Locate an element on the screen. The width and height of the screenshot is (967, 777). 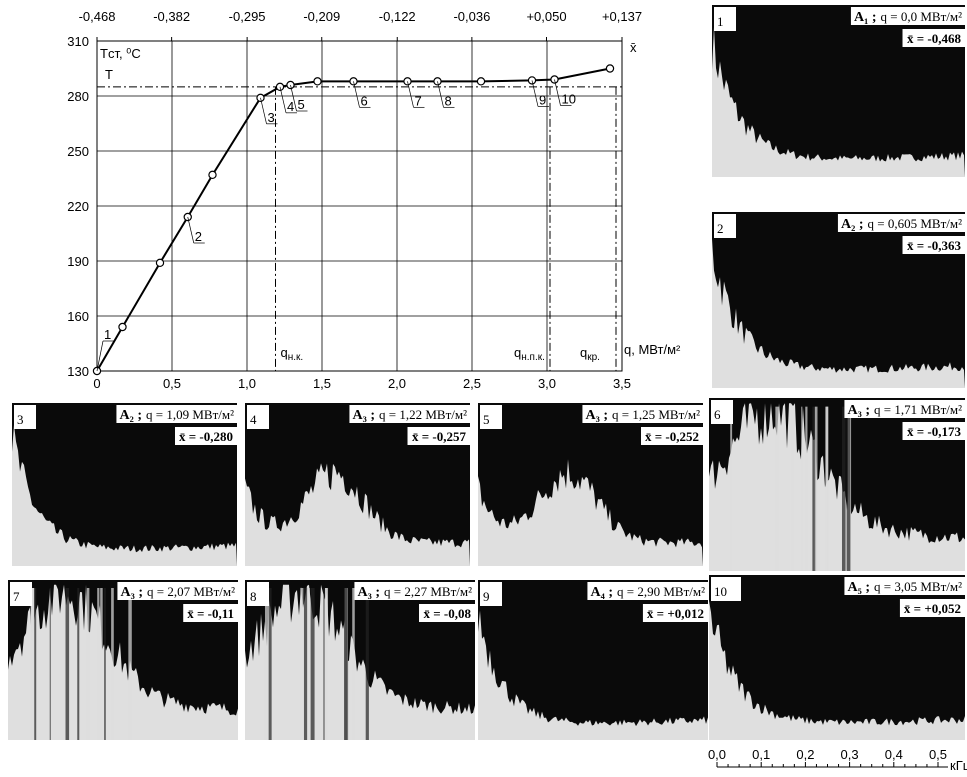
panel-xbar: x̄ = -0,11 is located at coordinates (210, 613).